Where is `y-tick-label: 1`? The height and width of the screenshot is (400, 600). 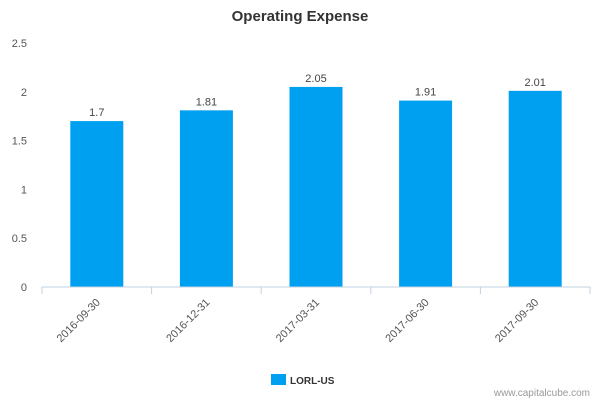 y-tick-label: 1 is located at coordinates (24, 190).